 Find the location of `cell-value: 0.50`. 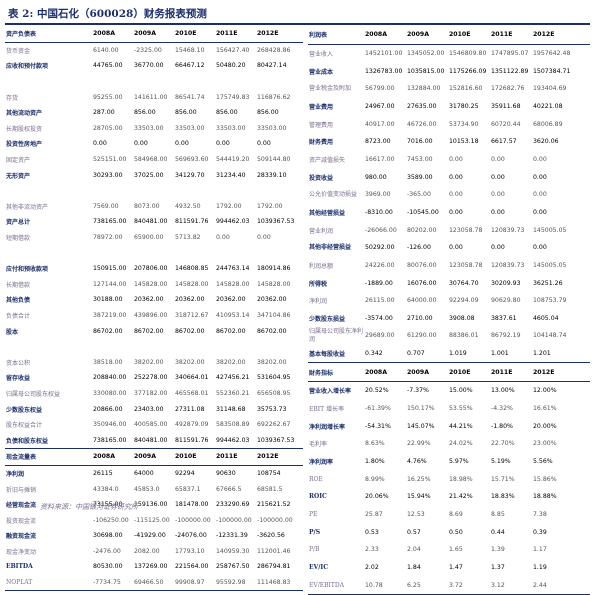

cell-value: 0.50 is located at coordinates (456, 532).